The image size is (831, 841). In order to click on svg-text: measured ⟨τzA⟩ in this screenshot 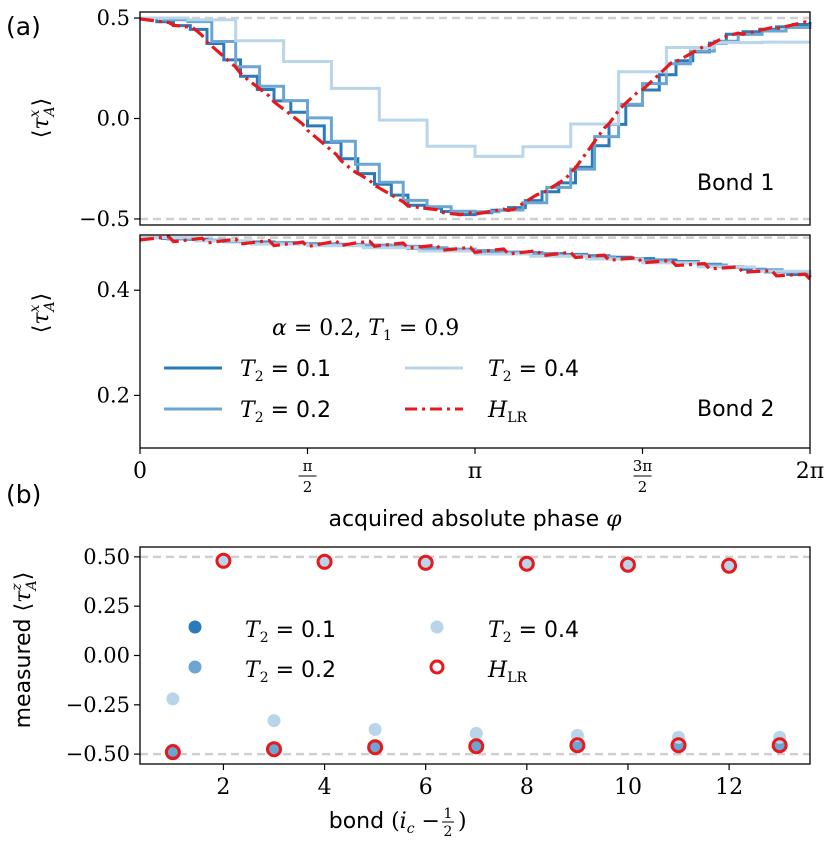, I will do `click(24, 650)`.